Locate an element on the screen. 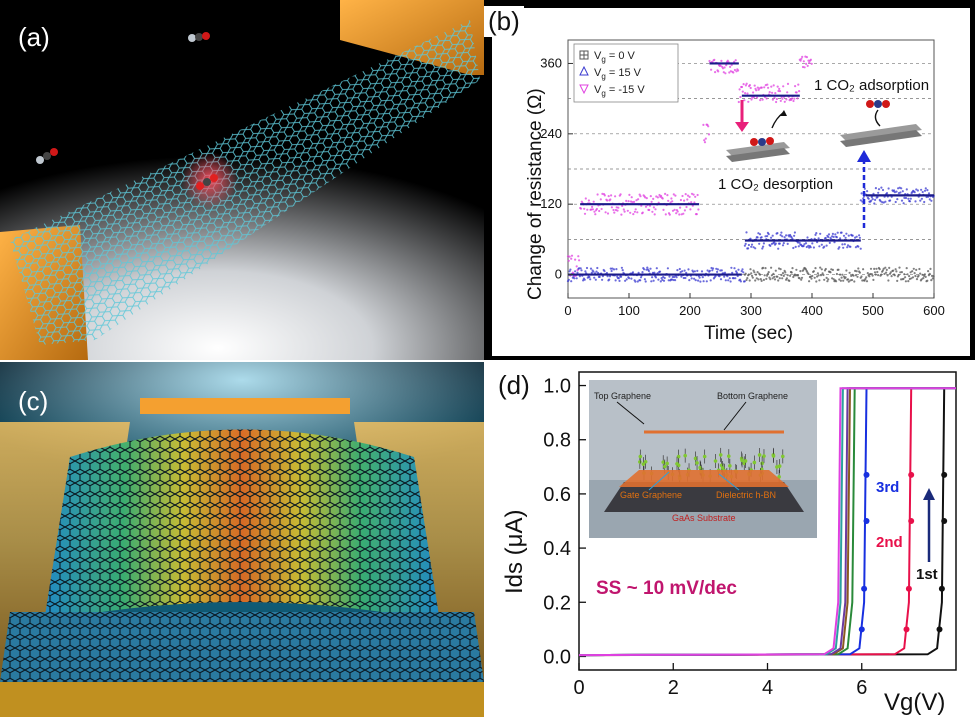 This screenshot has height=717, width=975. y-tick-label: 1.0 is located at coordinates (557, 387).